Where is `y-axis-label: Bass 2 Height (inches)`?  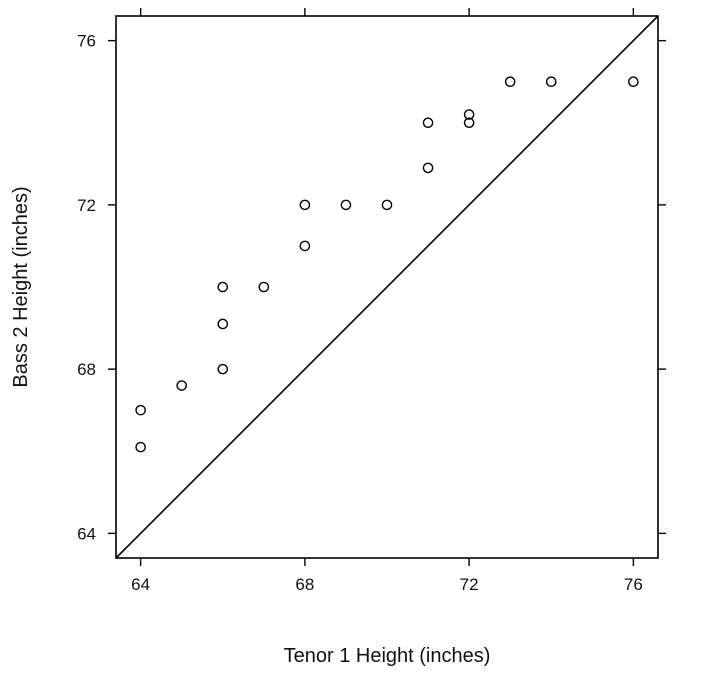 y-axis-label: Bass 2 Height (inches) is located at coordinates (21, 286).